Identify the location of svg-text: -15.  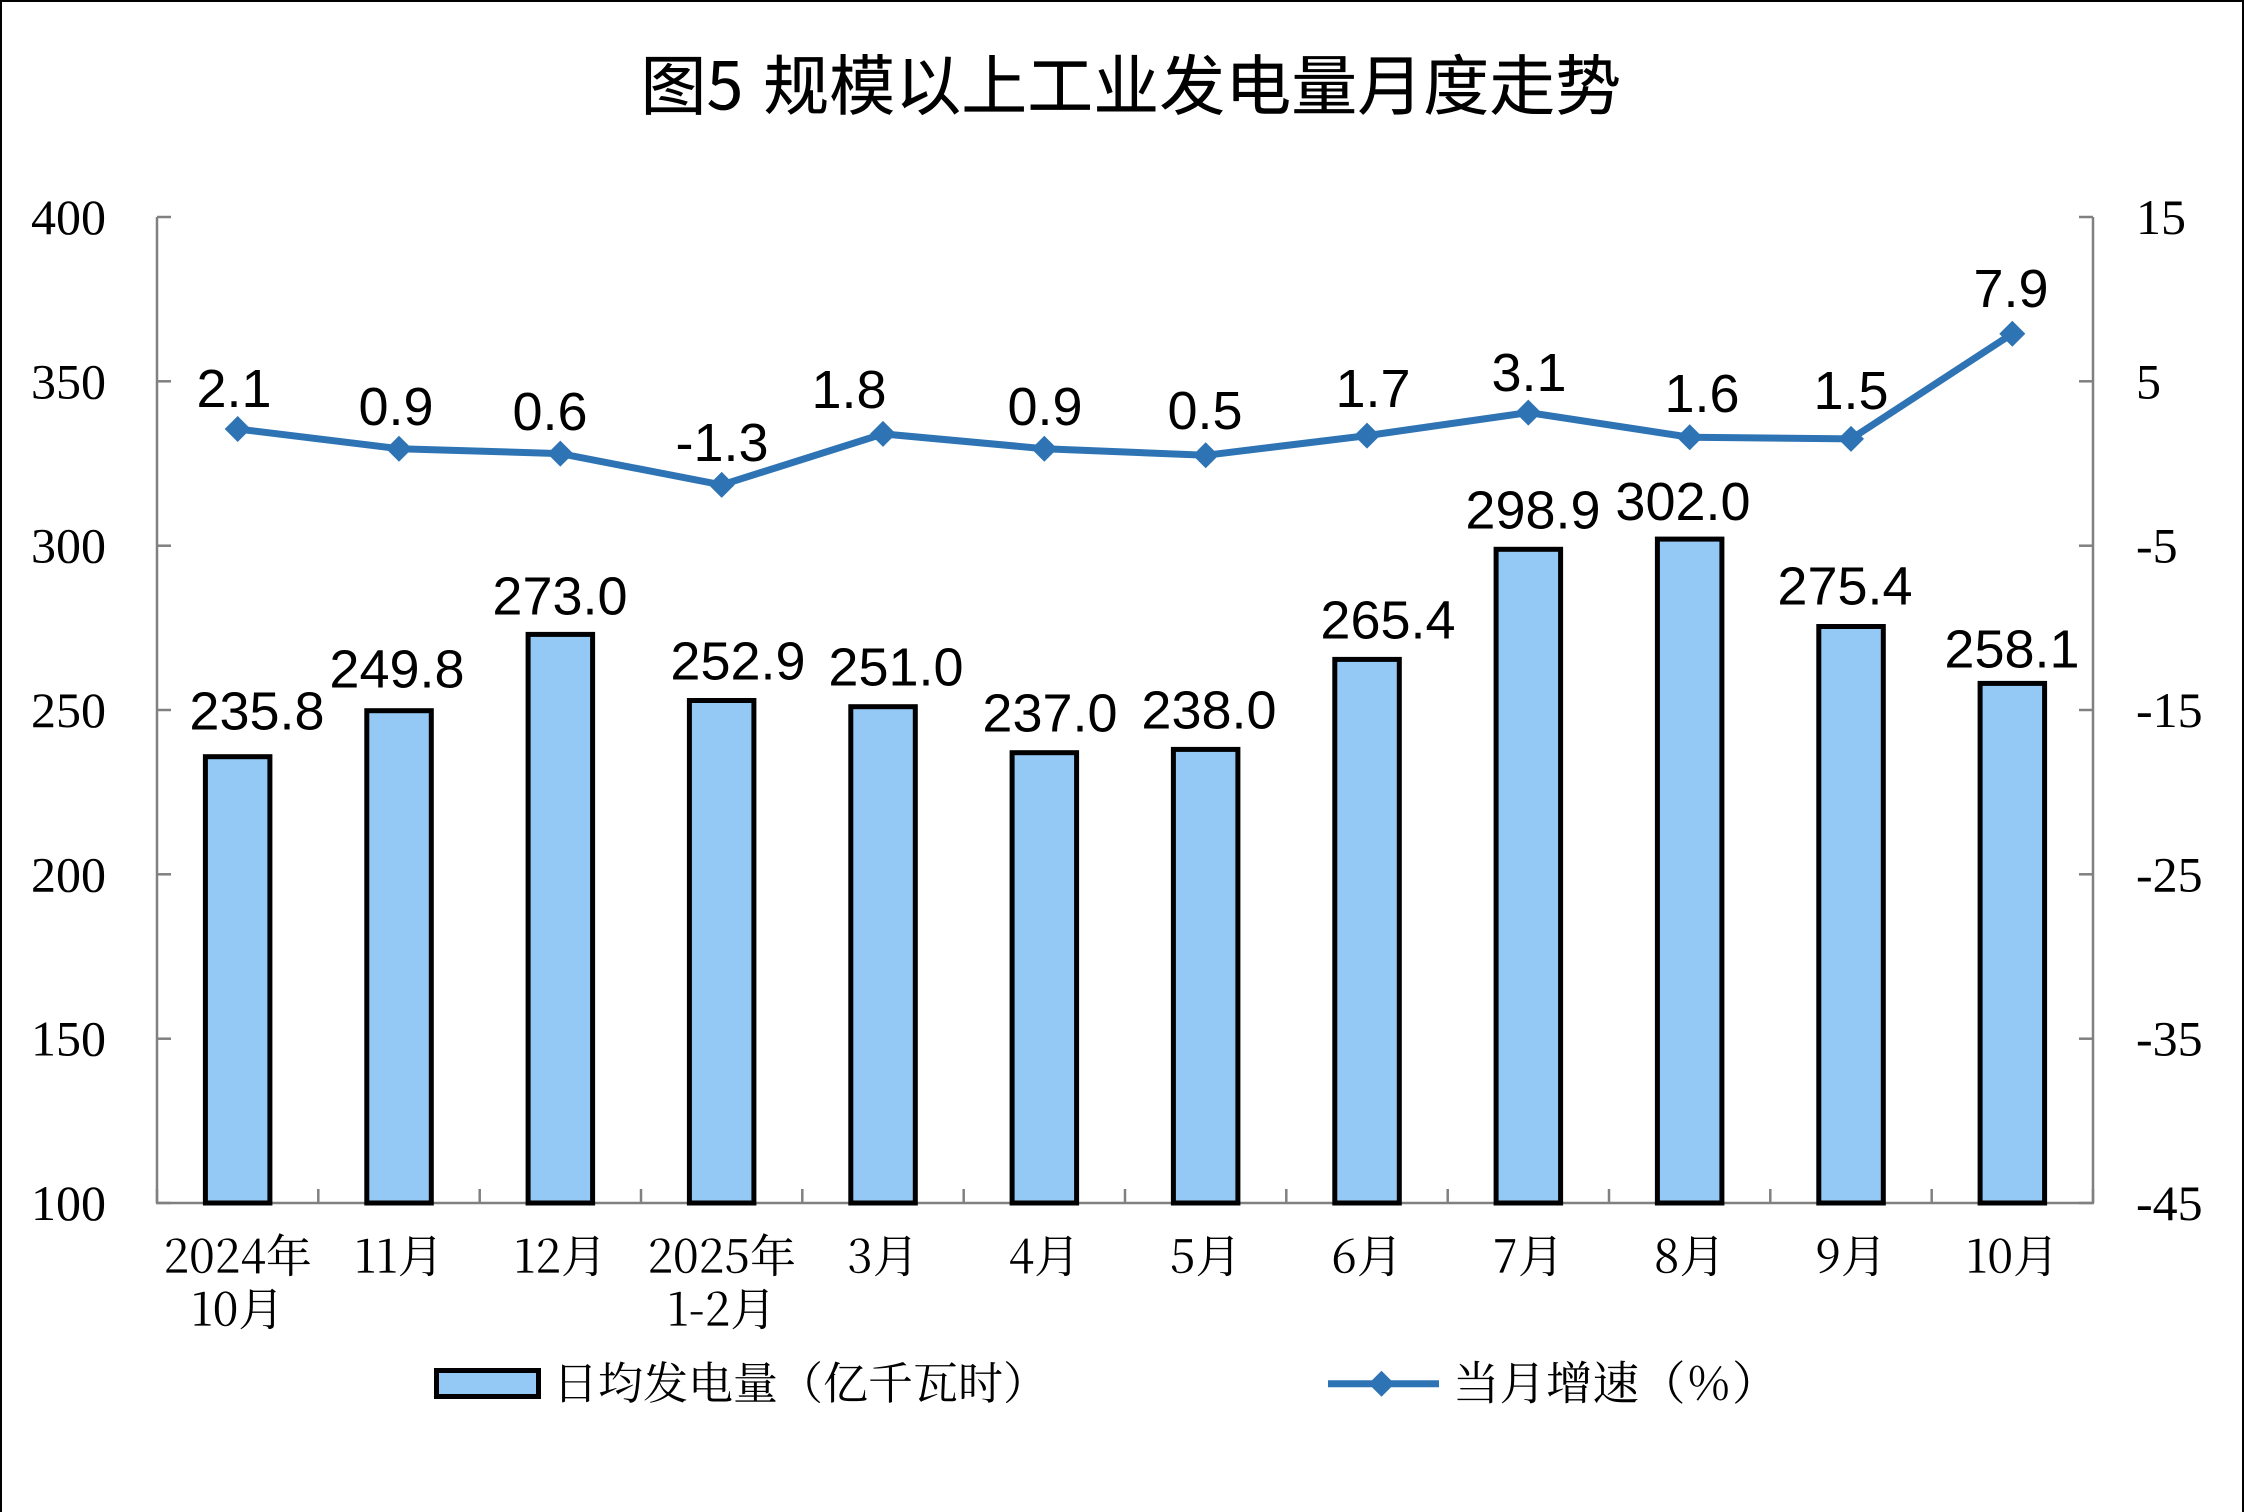
(2169, 710).